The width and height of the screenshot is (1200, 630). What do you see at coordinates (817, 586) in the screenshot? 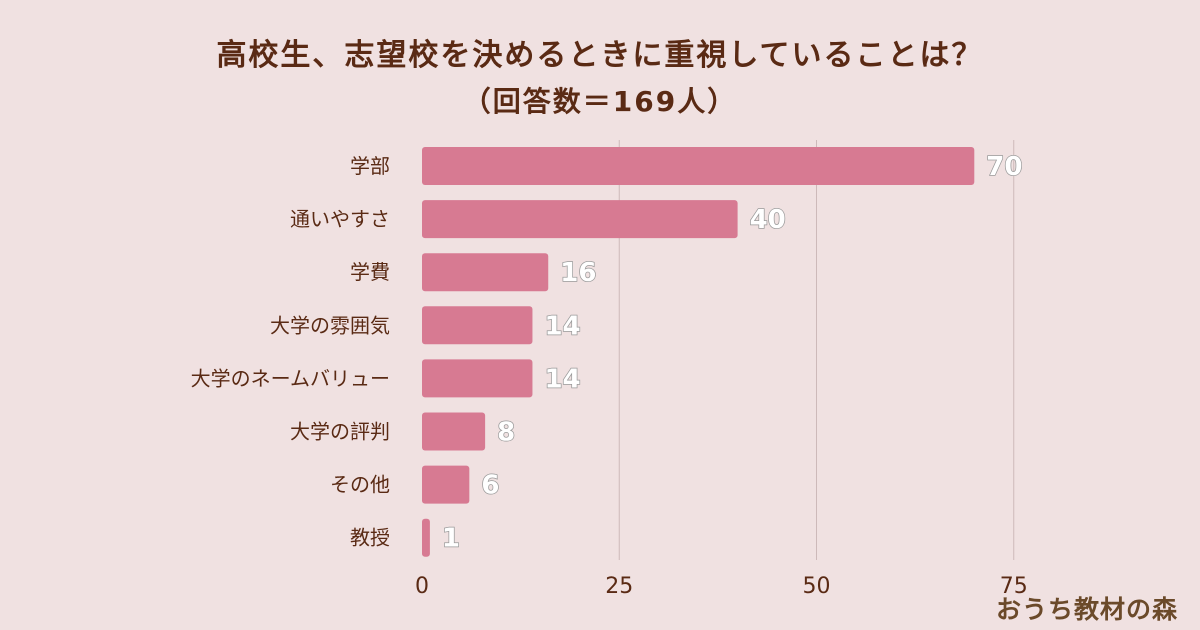
I see `x-tick-label: 50` at bounding box center [817, 586].